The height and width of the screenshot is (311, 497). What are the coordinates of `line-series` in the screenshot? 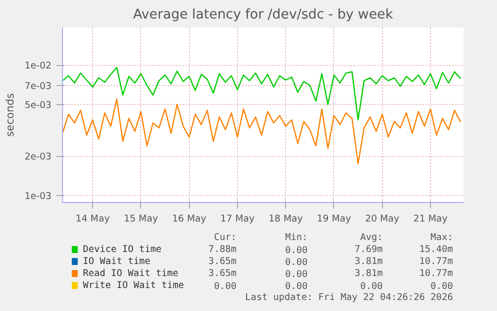 It's located at (262, 93).